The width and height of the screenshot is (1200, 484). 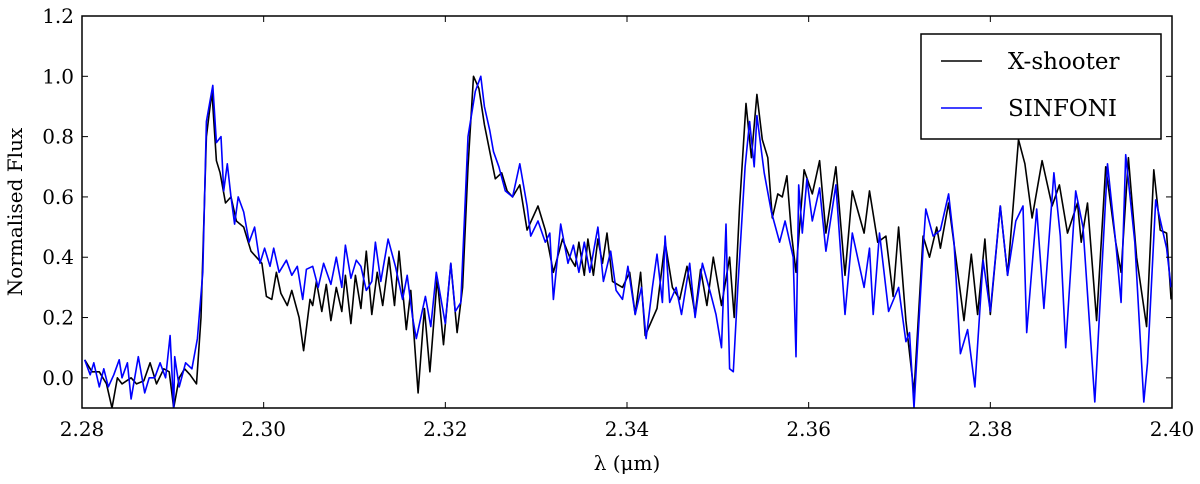 What do you see at coordinates (445, 429) in the screenshot?
I see `x-tick-label: 2.32` at bounding box center [445, 429].